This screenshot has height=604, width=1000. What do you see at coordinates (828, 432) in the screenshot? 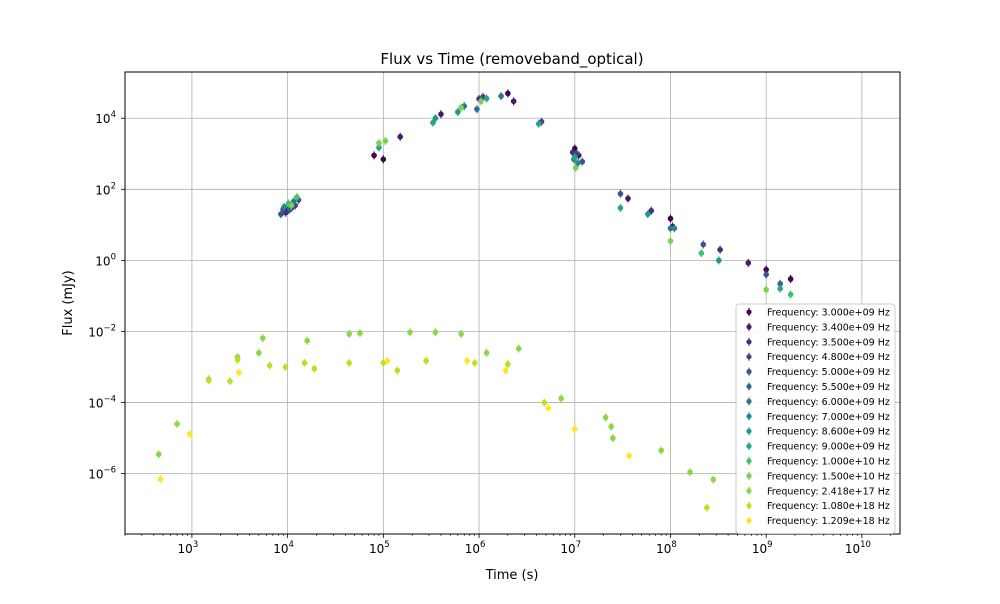
I see `legend-entry: Frequency: 8.600e+09 Hz` at bounding box center [828, 432].